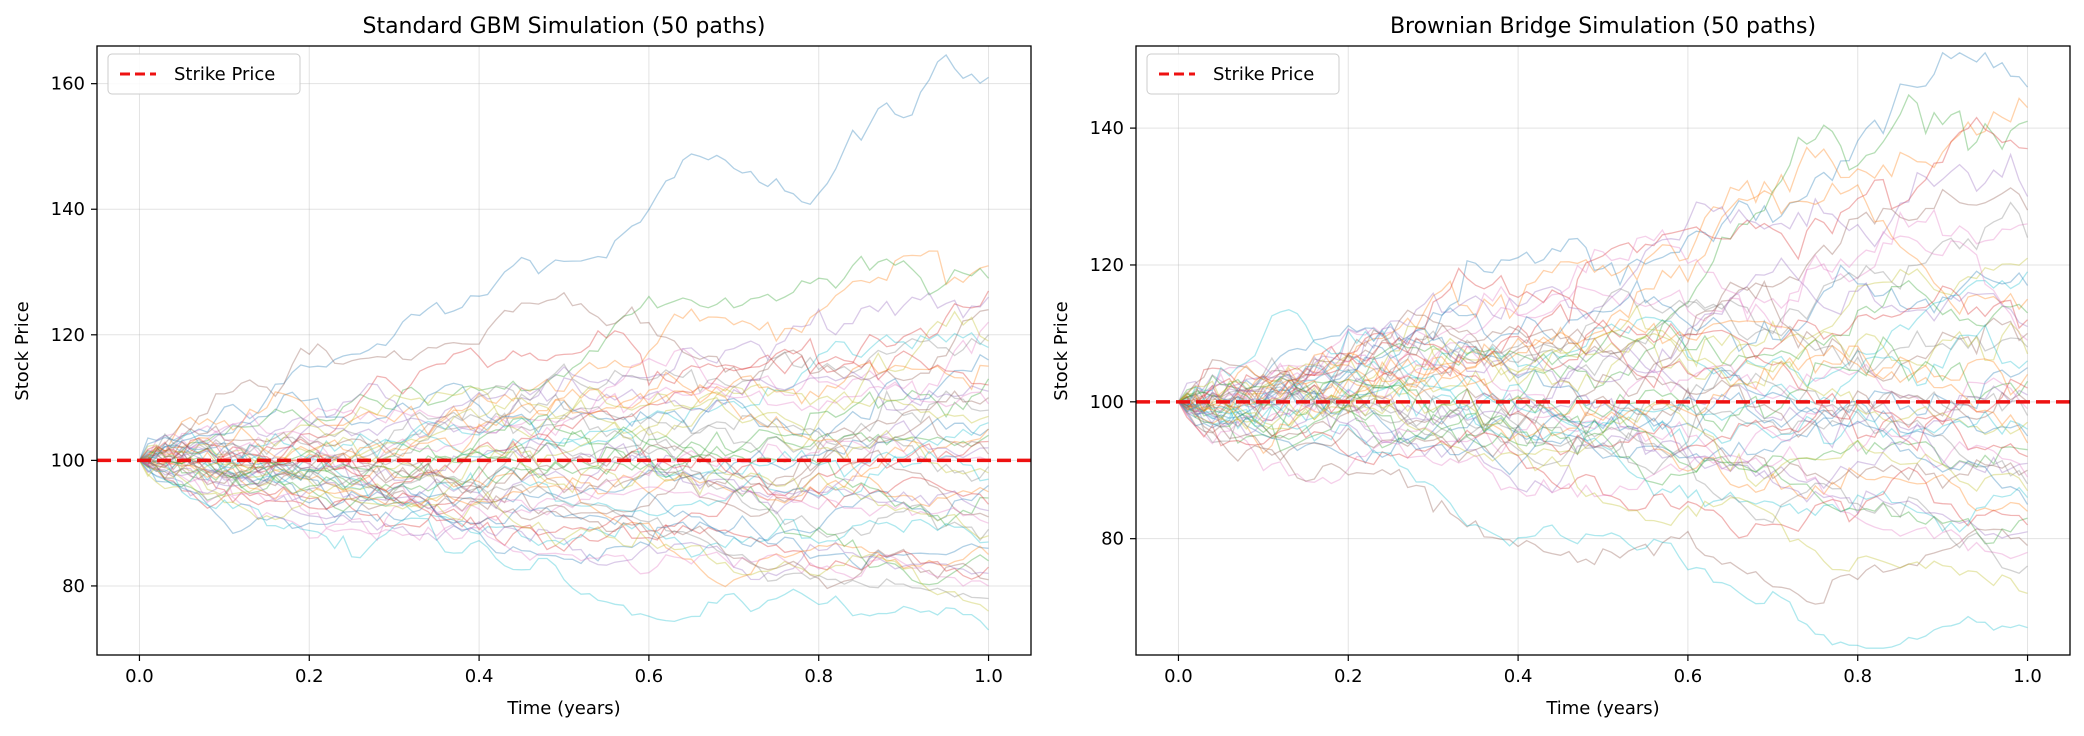 The height and width of the screenshot is (736, 2084). Describe the element at coordinates (563, 26) in the screenshot. I see `chart-title: Standard GBM Simulation (50 paths)` at that location.